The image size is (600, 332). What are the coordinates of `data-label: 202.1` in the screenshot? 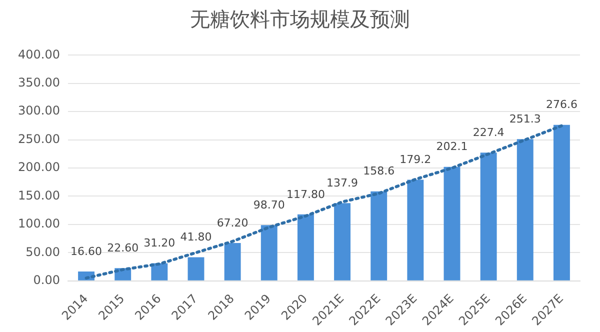 It's located at (452, 147).